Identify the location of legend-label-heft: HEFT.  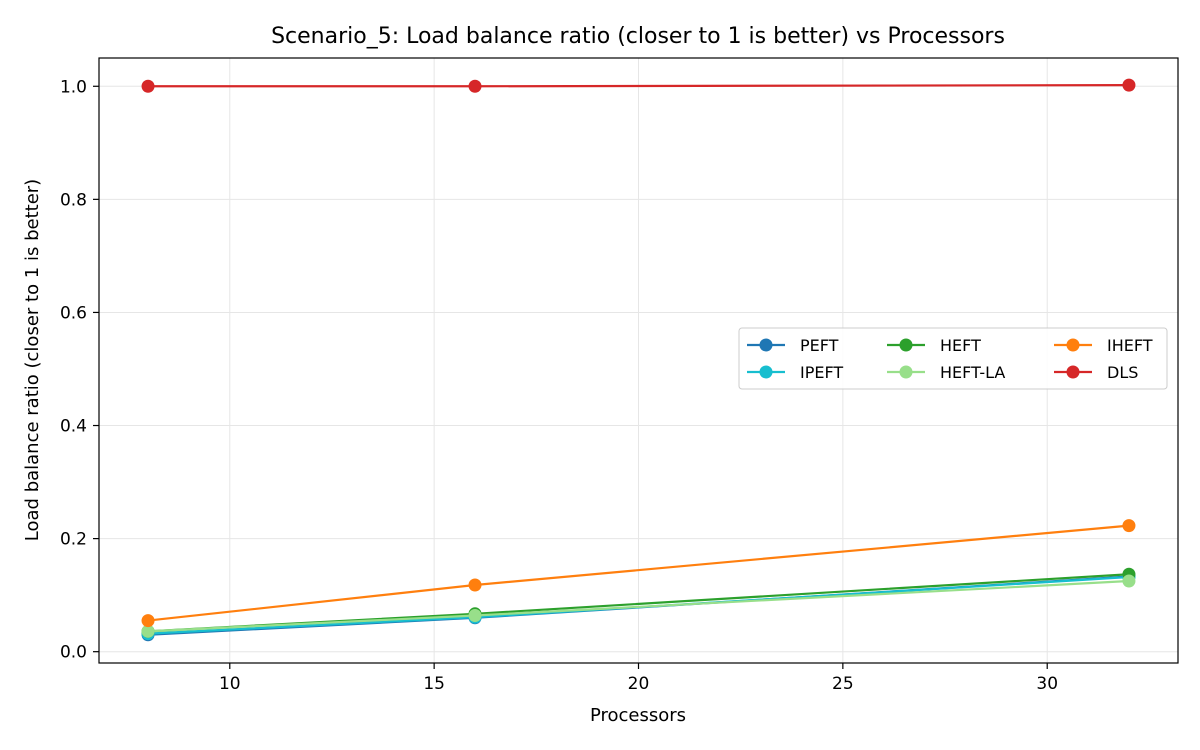
(960, 345).